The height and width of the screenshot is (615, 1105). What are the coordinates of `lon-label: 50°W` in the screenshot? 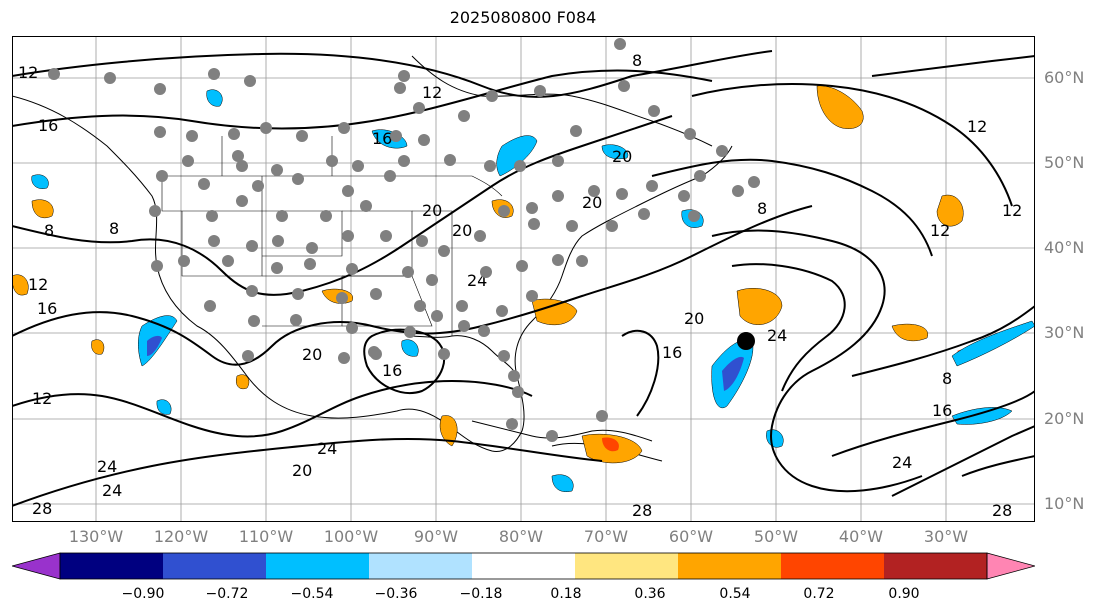 It's located at (776, 536).